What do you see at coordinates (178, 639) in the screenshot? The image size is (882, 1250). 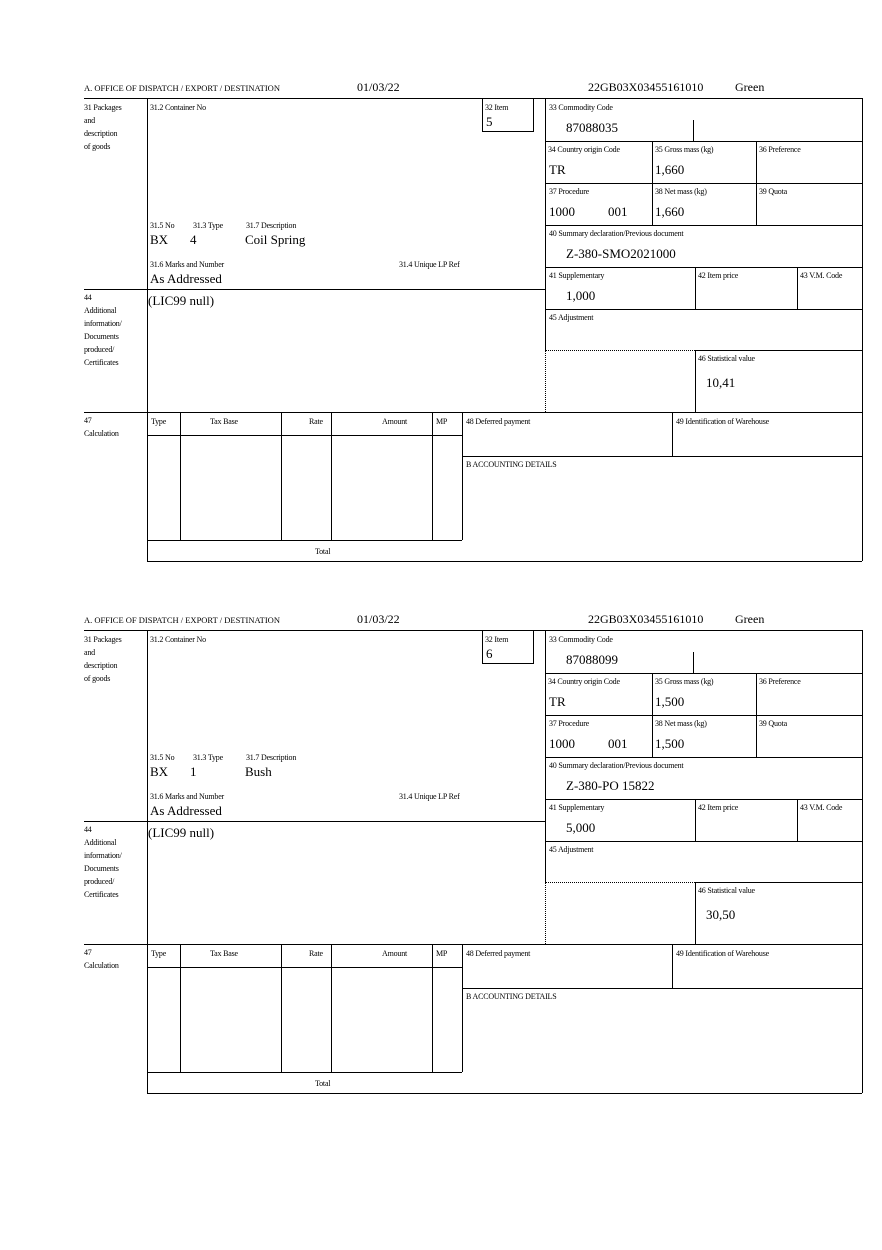 I see `container-no-label: 31.2 Container No` at bounding box center [178, 639].